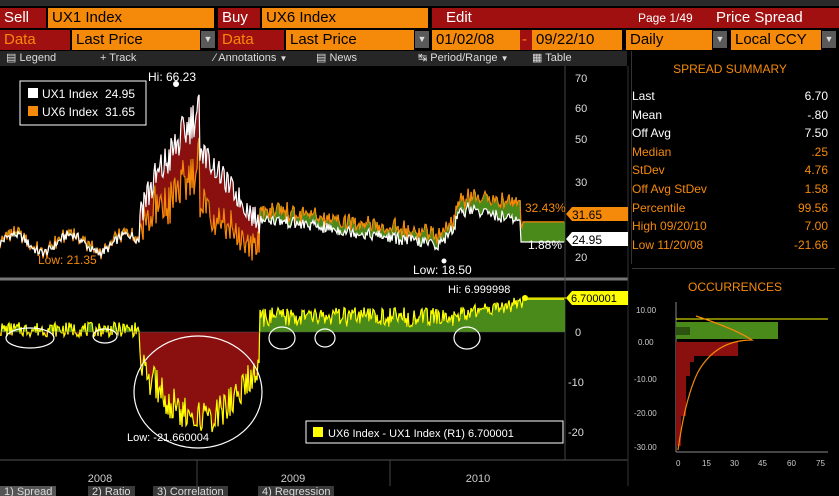 This screenshot has width=839, height=496. What do you see at coordinates (730, 208) in the screenshot?
I see `summary-row: Percentile 99.56` at bounding box center [730, 208].